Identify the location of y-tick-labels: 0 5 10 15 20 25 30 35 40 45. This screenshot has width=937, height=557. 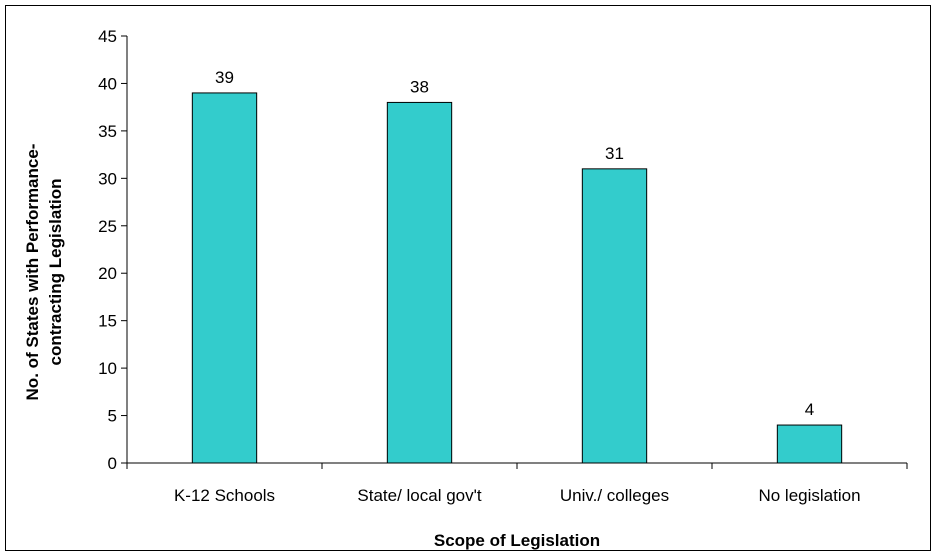
(107, 250).